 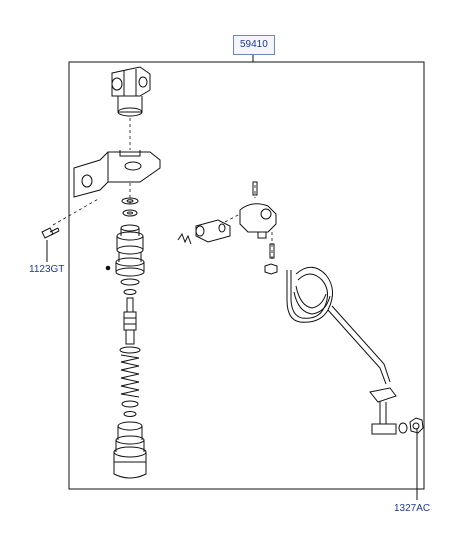 I want to click on small-spring, so click(x=184, y=238).